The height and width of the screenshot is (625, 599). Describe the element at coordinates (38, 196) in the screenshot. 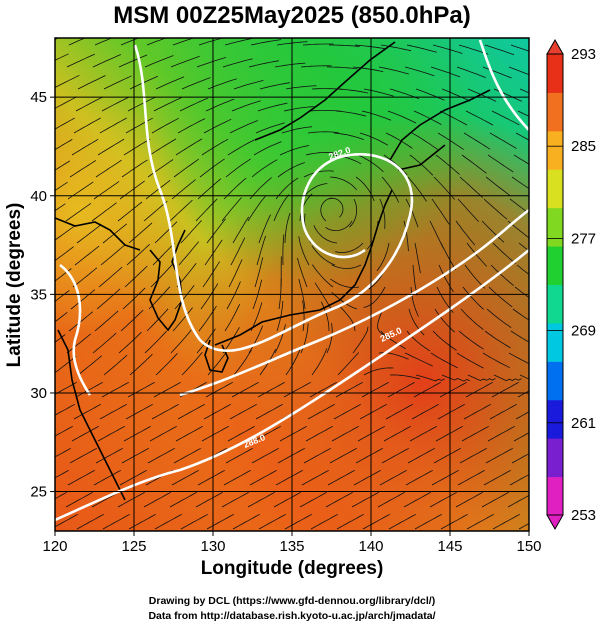

I see `y-tick-label: 40` at that location.